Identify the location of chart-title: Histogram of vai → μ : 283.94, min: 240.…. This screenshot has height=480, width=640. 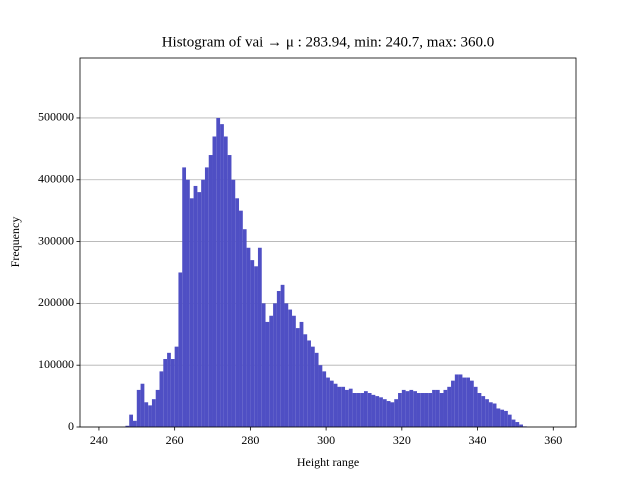
(328, 42).